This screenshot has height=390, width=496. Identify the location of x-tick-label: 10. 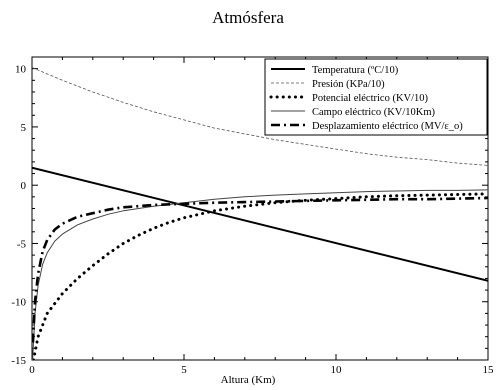
(337, 370).